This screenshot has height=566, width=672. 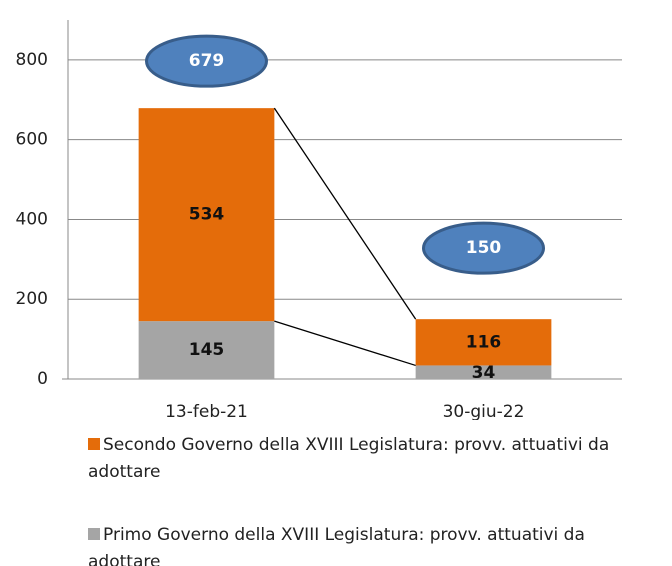 What do you see at coordinates (32, 140) in the screenshot?
I see `y-tick-label: 600` at bounding box center [32, 140].